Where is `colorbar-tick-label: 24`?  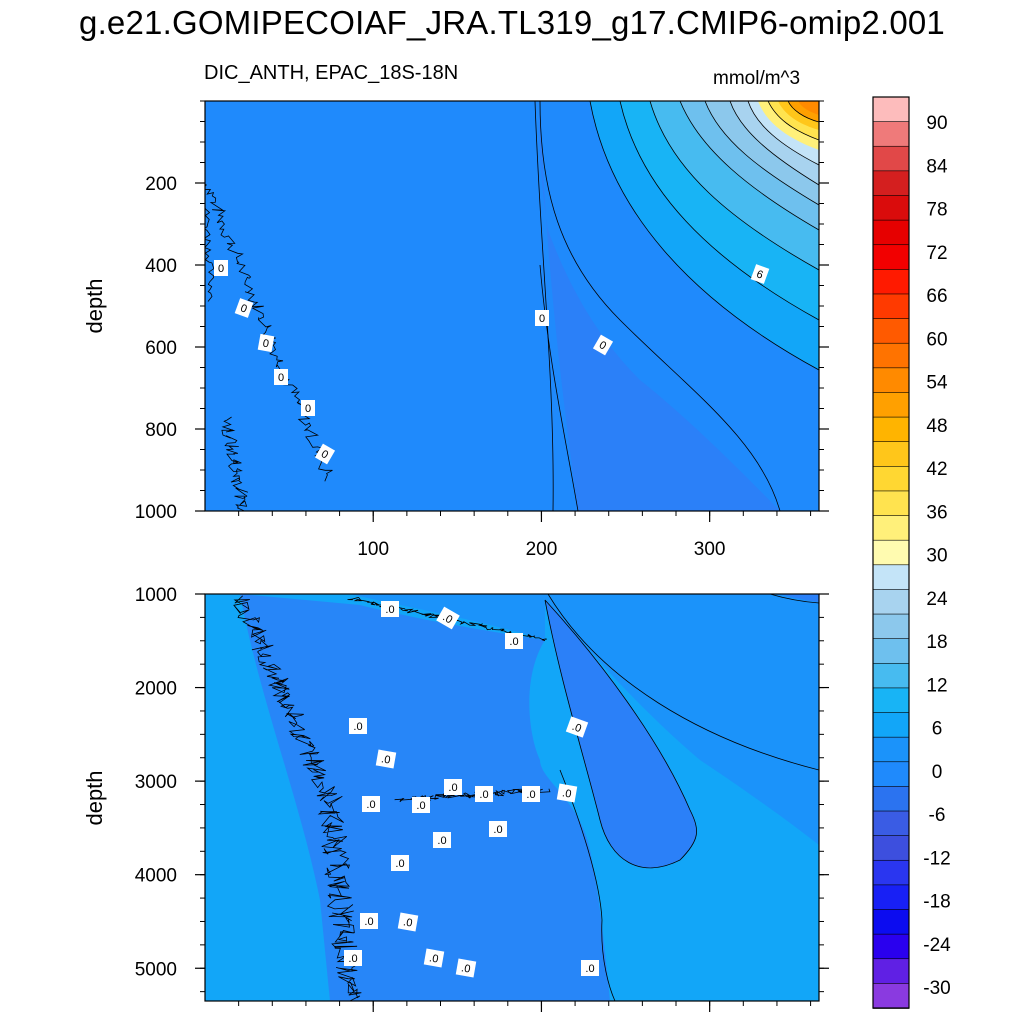
colorbar-tick-label: 24 is located at coordinates (937, 599).